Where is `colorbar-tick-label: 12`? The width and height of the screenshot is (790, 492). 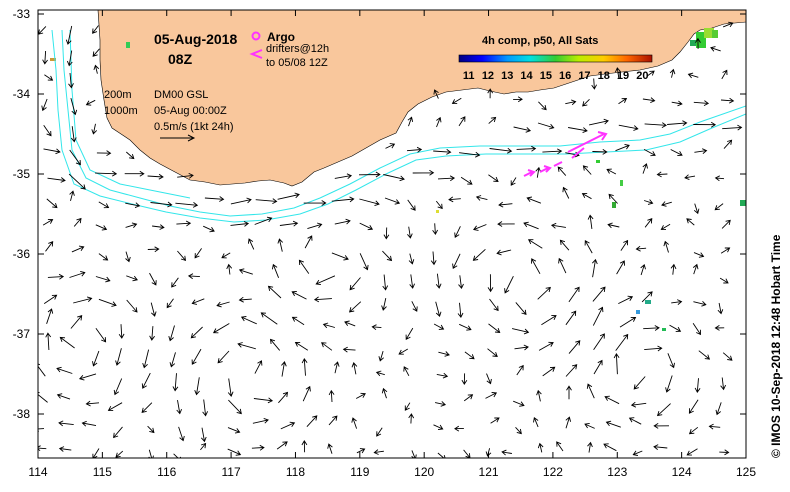 colorbar-tick-label: 12 is located at coordinates (488, 76).